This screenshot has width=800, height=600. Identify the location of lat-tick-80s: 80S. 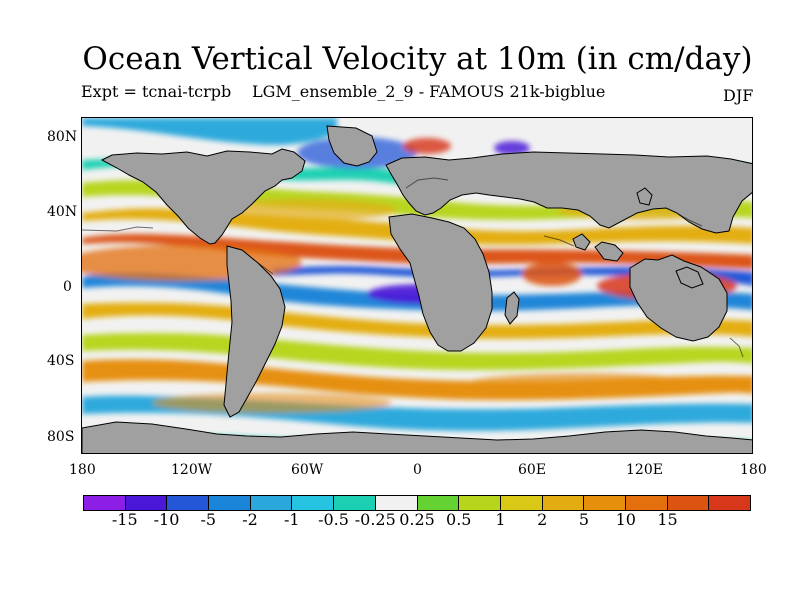
(61, 437).